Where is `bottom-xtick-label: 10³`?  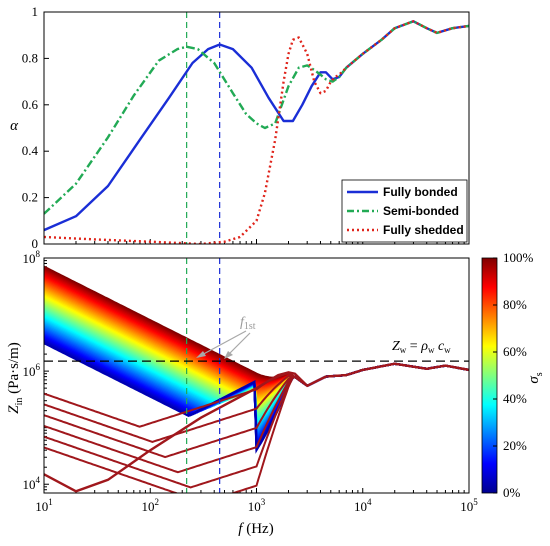 bottom-xtick-label: 10³ is located at coordinates (257, 505).